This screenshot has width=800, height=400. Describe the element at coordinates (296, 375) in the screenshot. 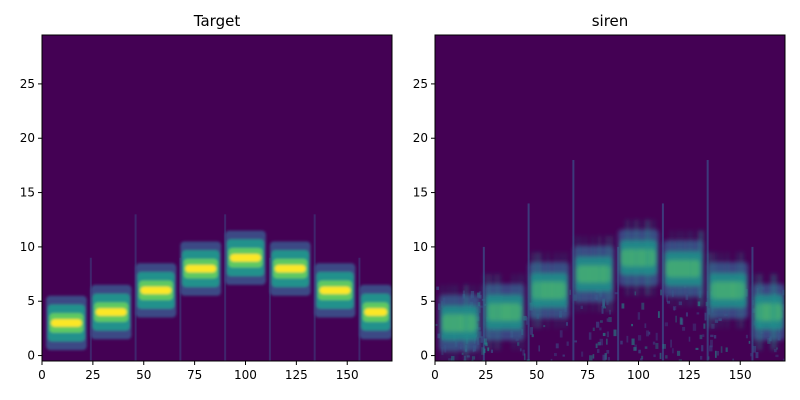

I see `target-x-tick-label: 125` at that location.